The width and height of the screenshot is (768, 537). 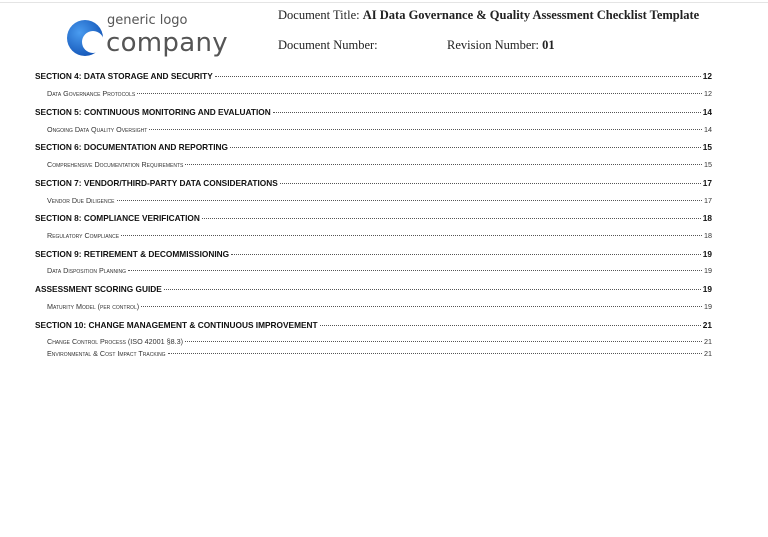 What do you see at coordinates (493, 45) in the screenshot?
I see `revision-label: Revision Number:` at bounding box center [493, 45].